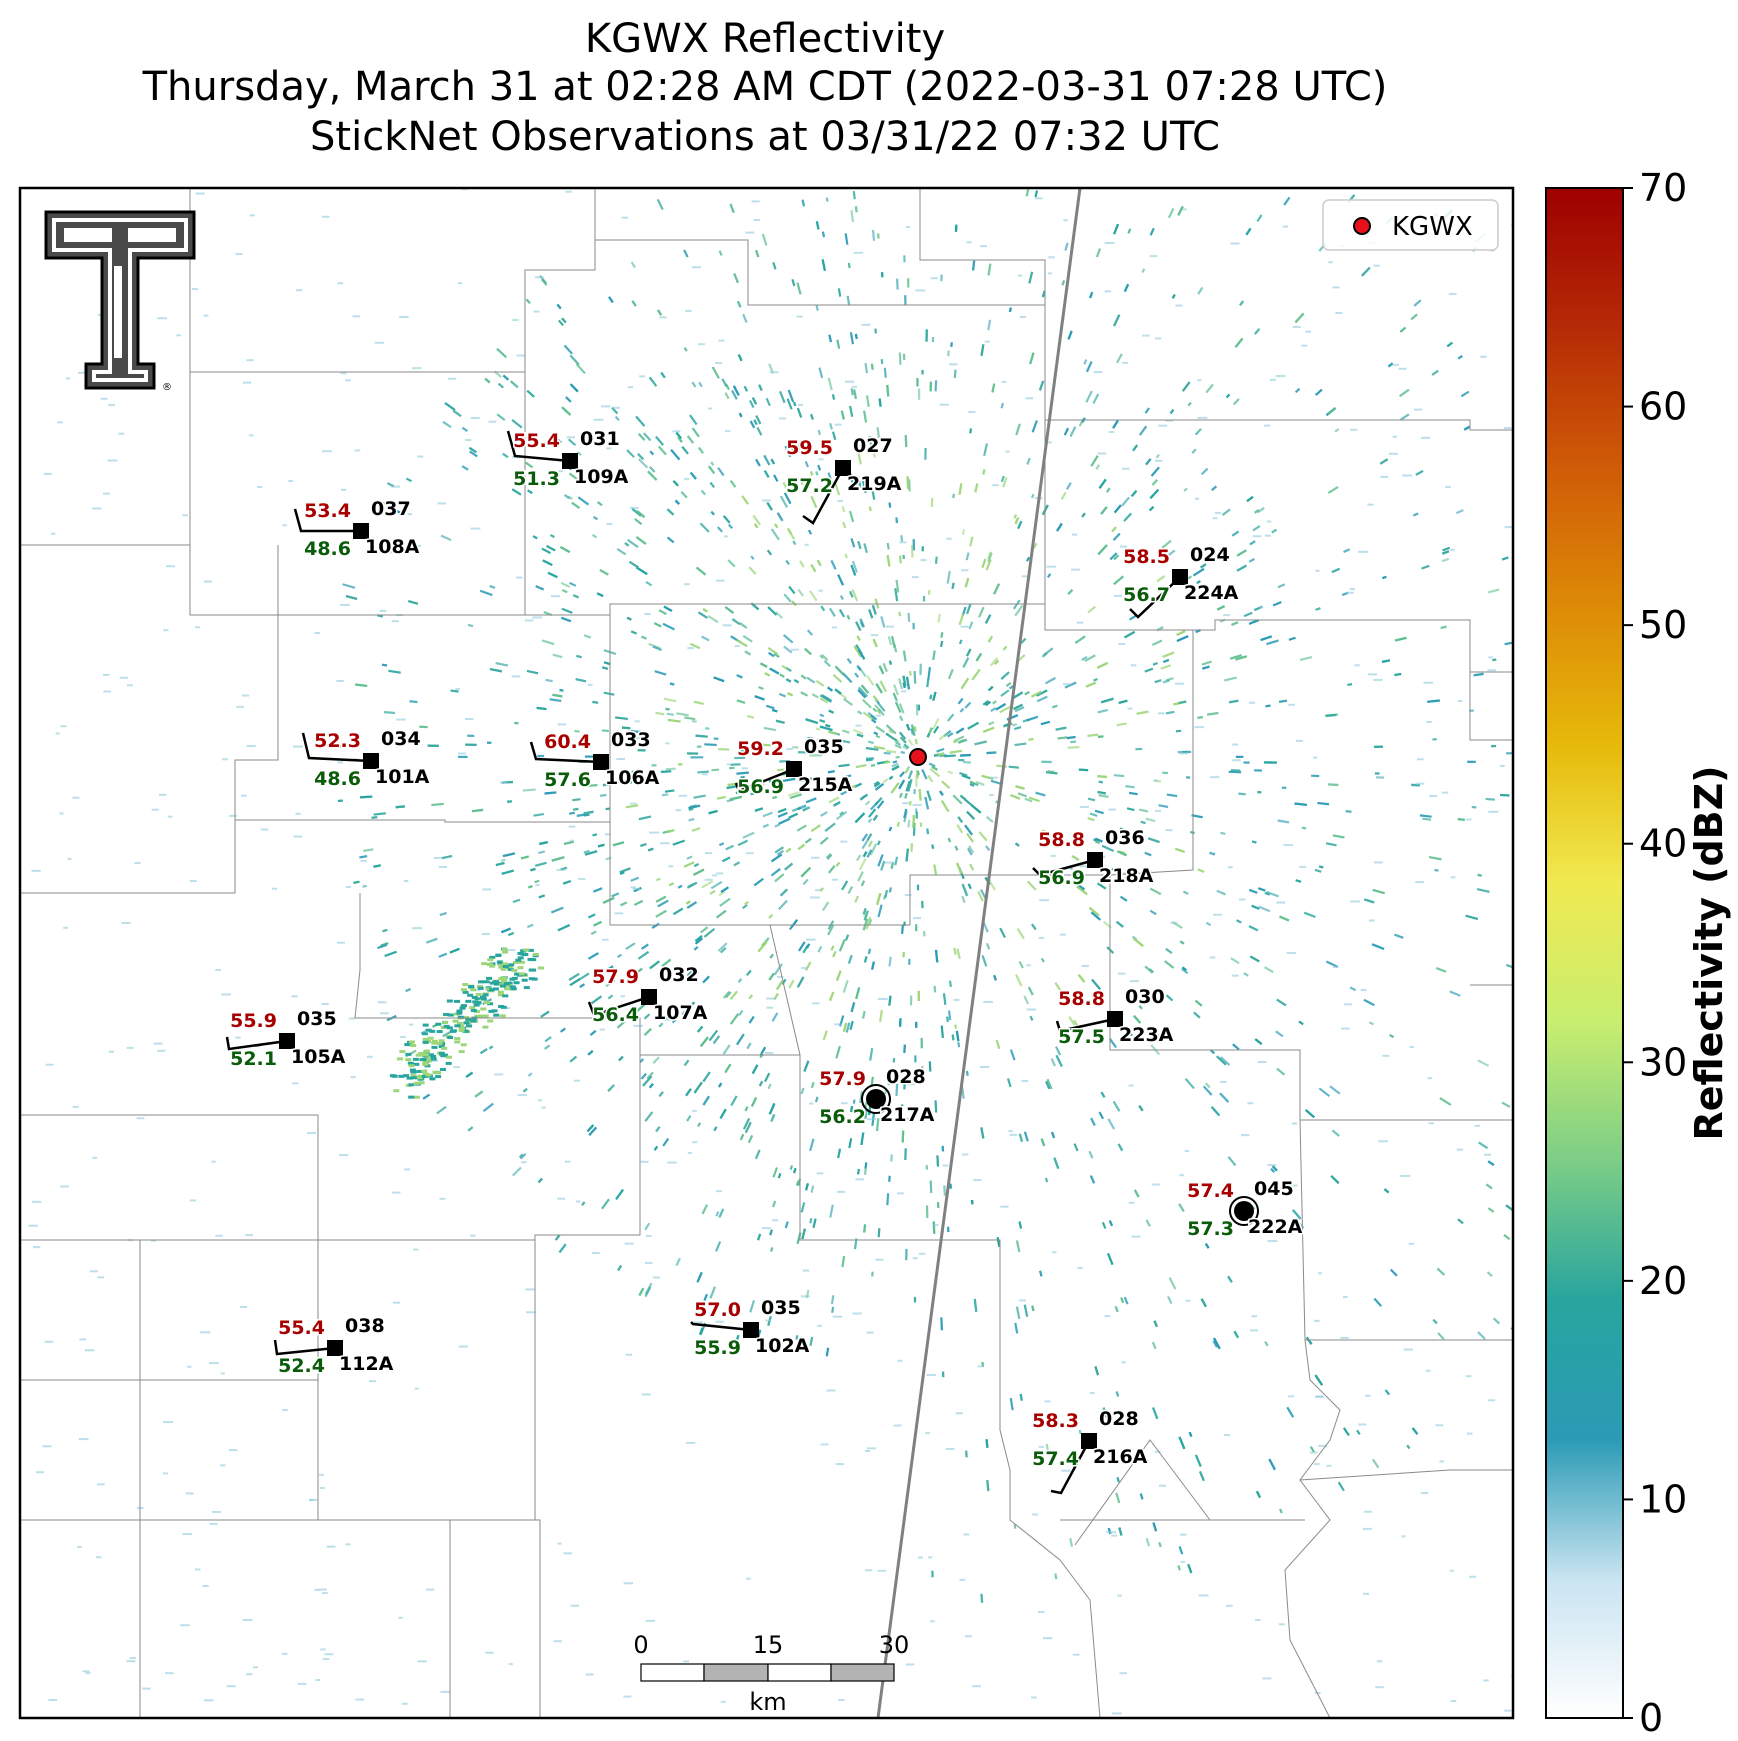 Image resolution: width=1738 pixels, height=1741 pixels. What do you see at coordinates (401, 739) in the screenshot?
I see `station-pressure: 034` at bounding box center [401, 739].